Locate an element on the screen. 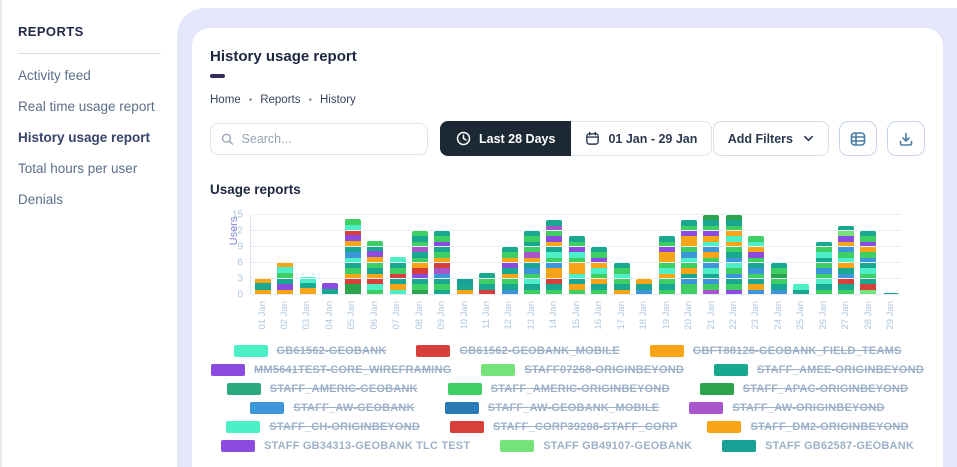 Image resolution: width=957 pixels, height=467 pixels. chart-bar-02-jan is located at coordinates (285, 255).